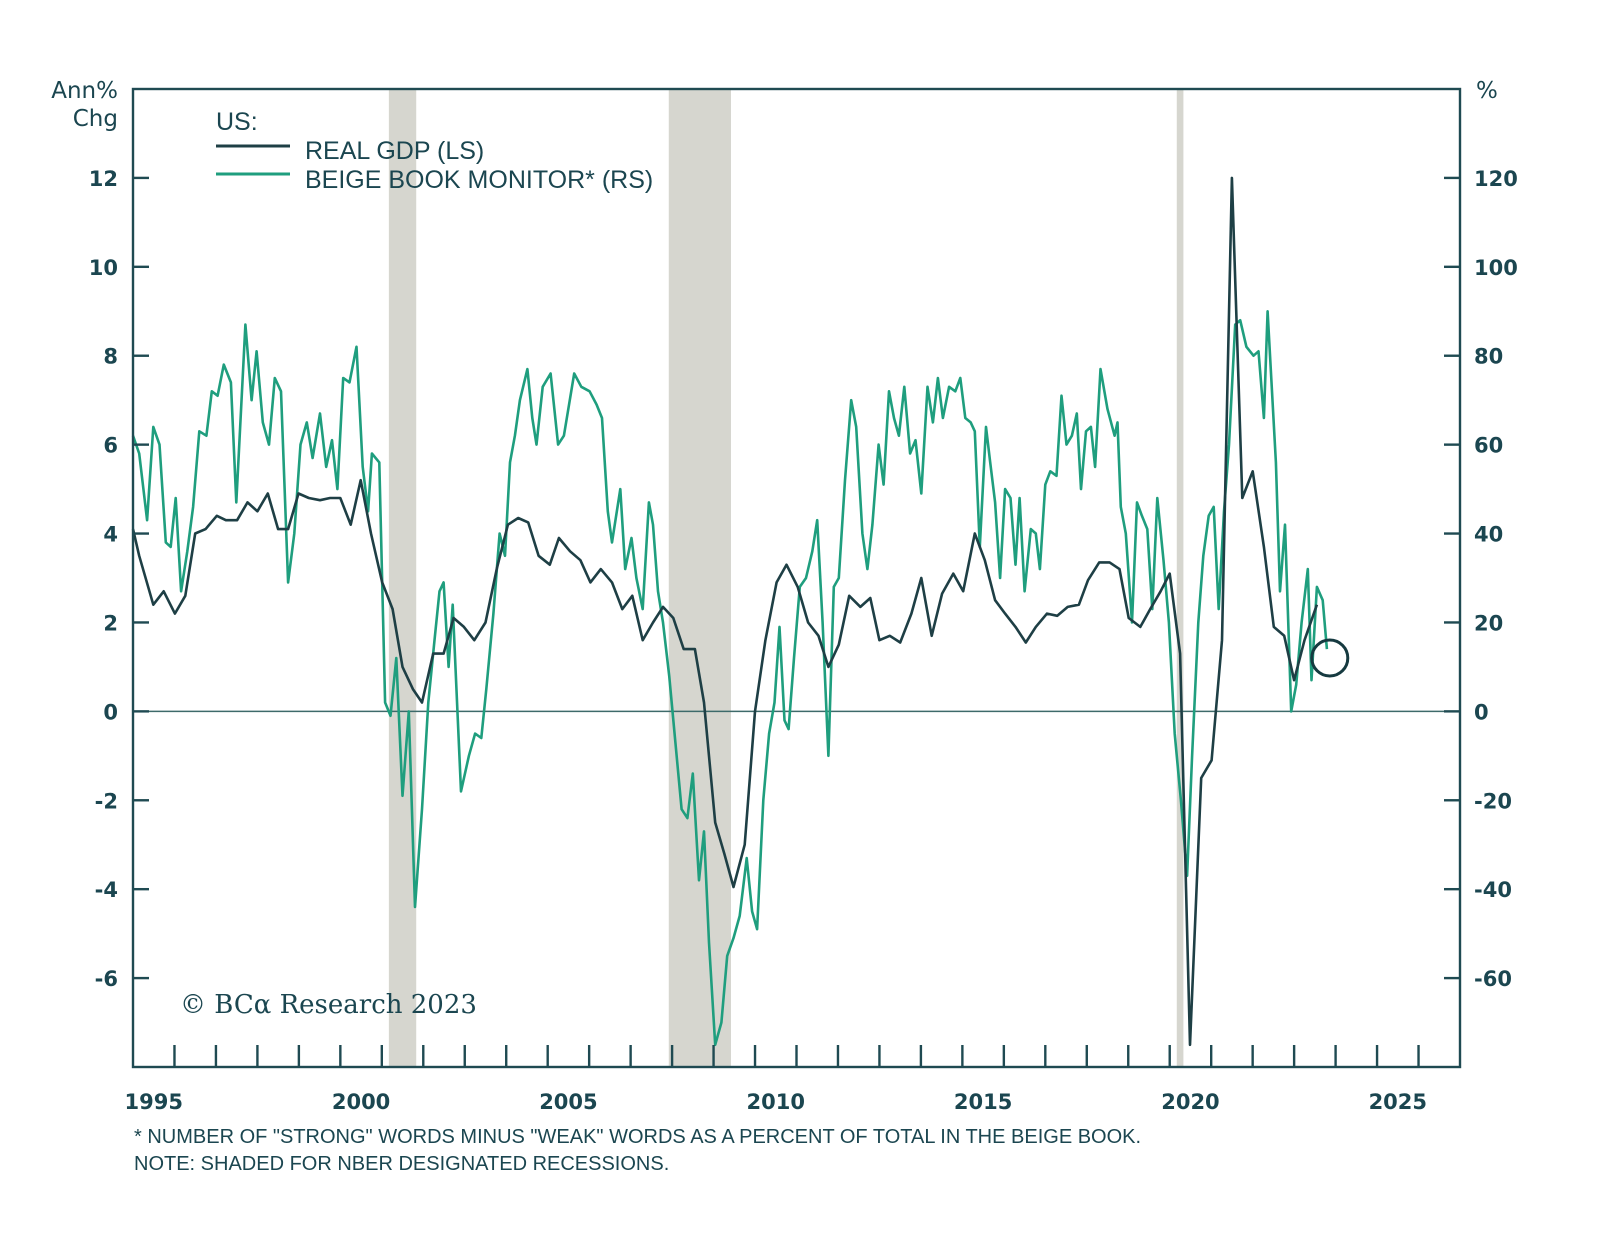  What do you see at coordinates (1493, 979) in the screenshot?
I see `right-axis-tick-label: -60` at bounding box center [1493, 979].